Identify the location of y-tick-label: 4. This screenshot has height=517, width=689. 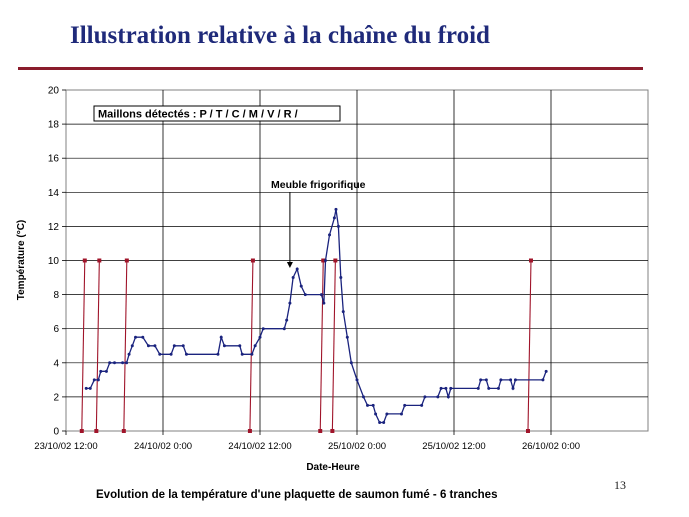
(56, 363).